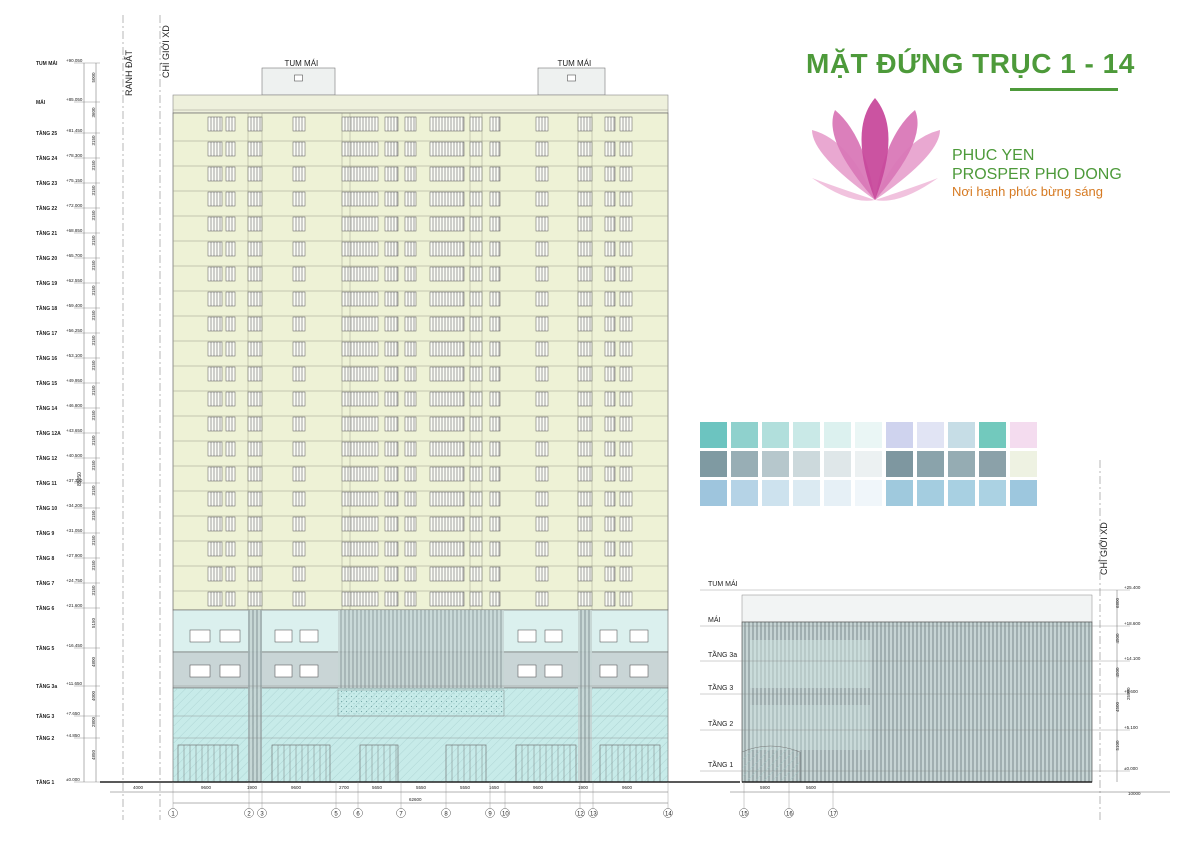 Image resolution: width=1200 pixels, height=854 pixels. What do you see at coordinates (74, 355) in the screenshot?
I see `floor-elevation-label: +53.100` at bounding box center [74, 355].